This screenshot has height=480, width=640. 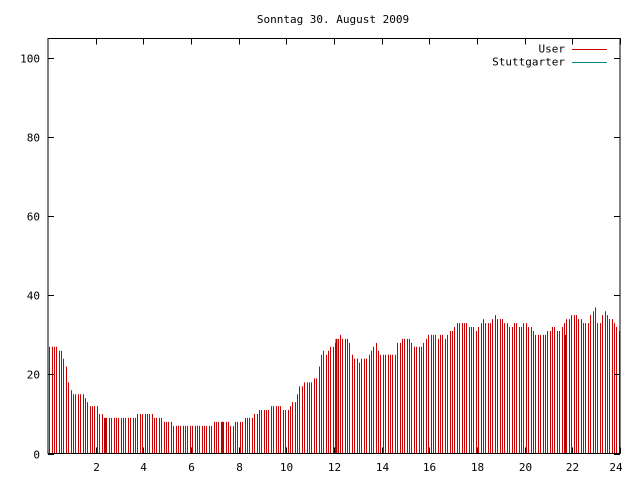 What do you see at coordinates (33, 296) in the screenshot?
I see `y-tick-label: 40` at bounding box center [33, 296].